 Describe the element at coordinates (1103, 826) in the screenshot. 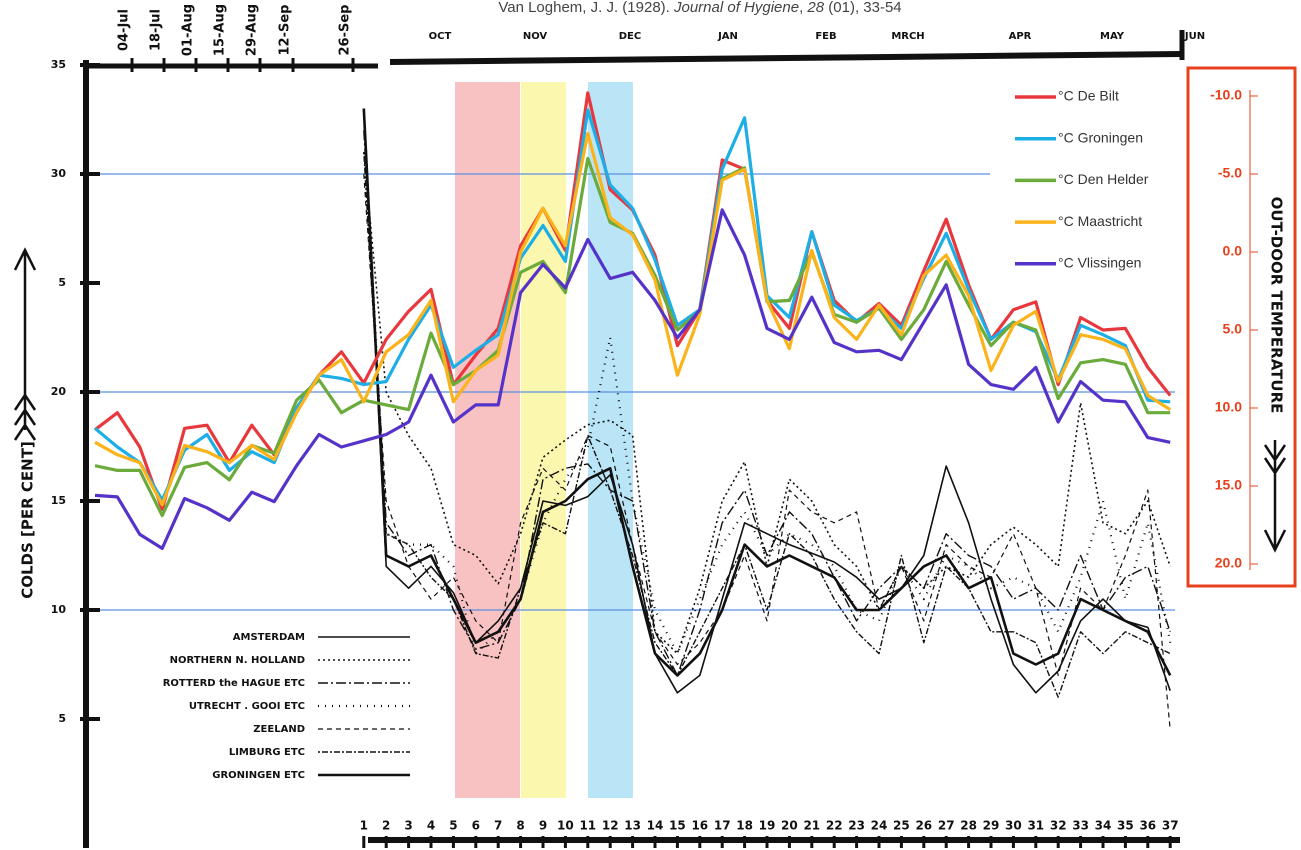

I see `x-tick-label: 34` at that location.